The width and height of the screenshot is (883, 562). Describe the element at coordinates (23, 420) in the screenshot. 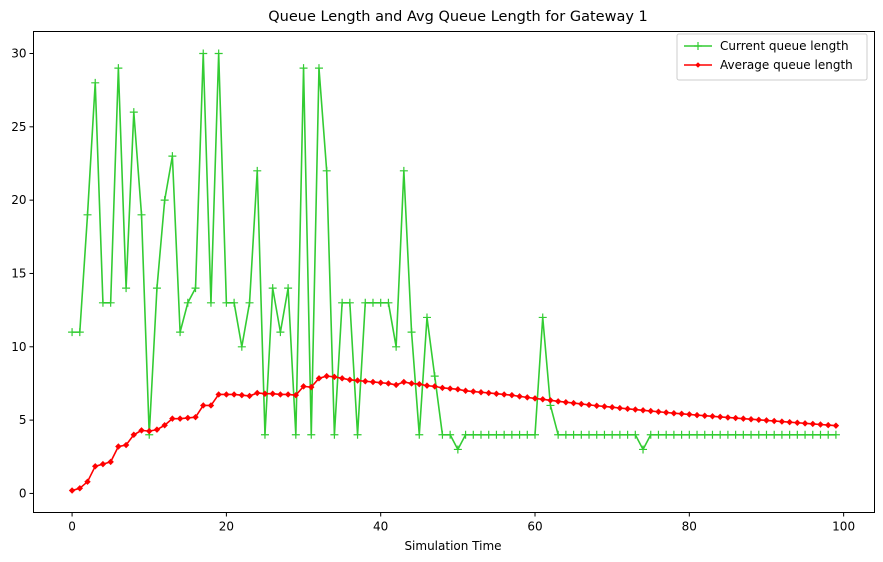

I see `y-tick-label: 5` at that location.